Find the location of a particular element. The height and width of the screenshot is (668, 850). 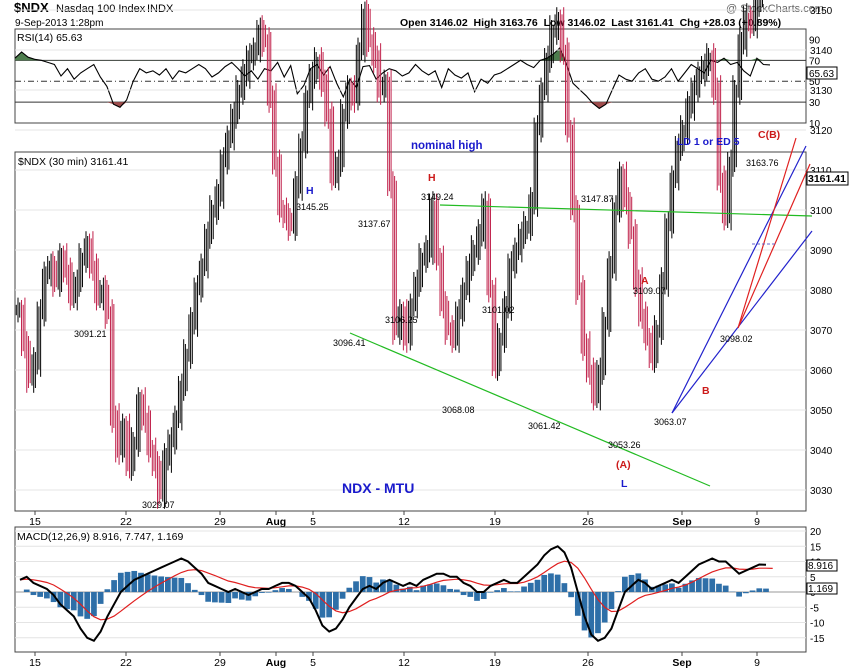

annotation-H-blue: H is located at coordinates (310, 191).